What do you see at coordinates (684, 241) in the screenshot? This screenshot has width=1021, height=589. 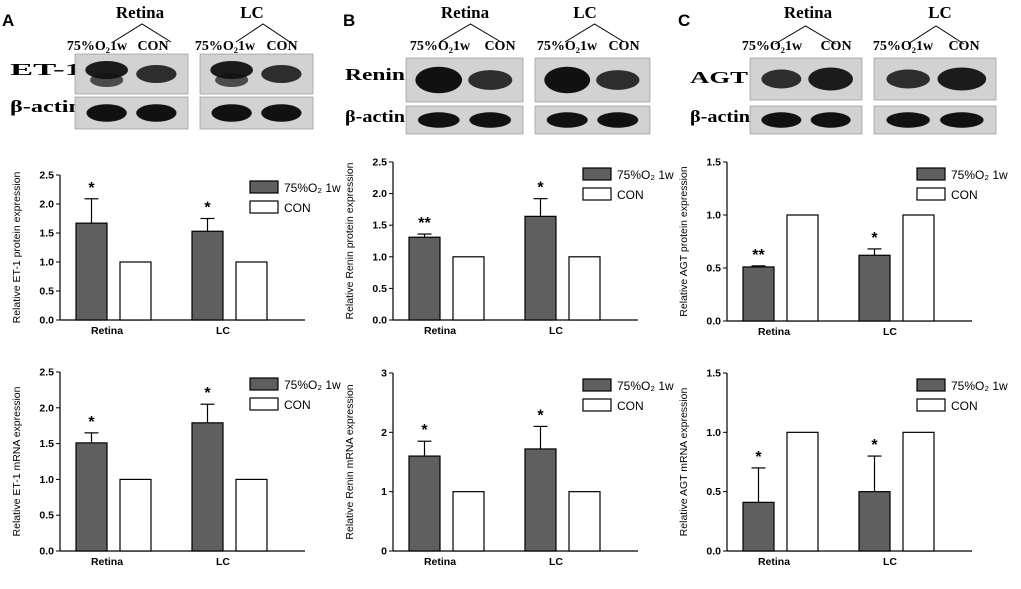 I see `y-axis-label: Relative AGT protein expression` at bounding box center [684, 241].